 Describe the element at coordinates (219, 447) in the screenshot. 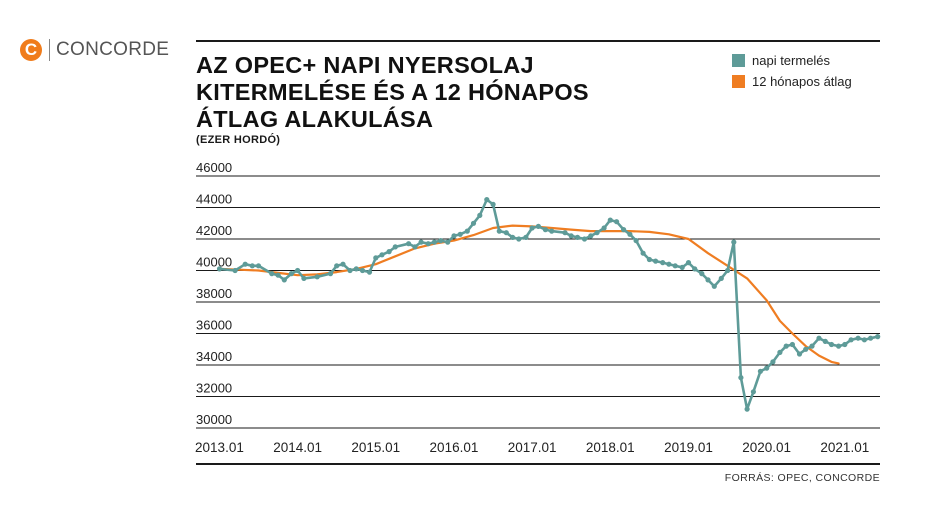

I see `x-tick-label: 2013.01` at that location.